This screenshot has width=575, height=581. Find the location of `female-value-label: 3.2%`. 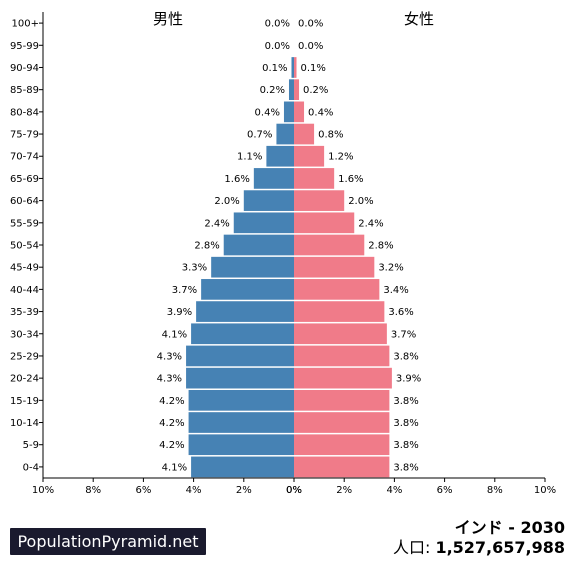

female-value-label: 3.2% is located at coordinates (390, 268).